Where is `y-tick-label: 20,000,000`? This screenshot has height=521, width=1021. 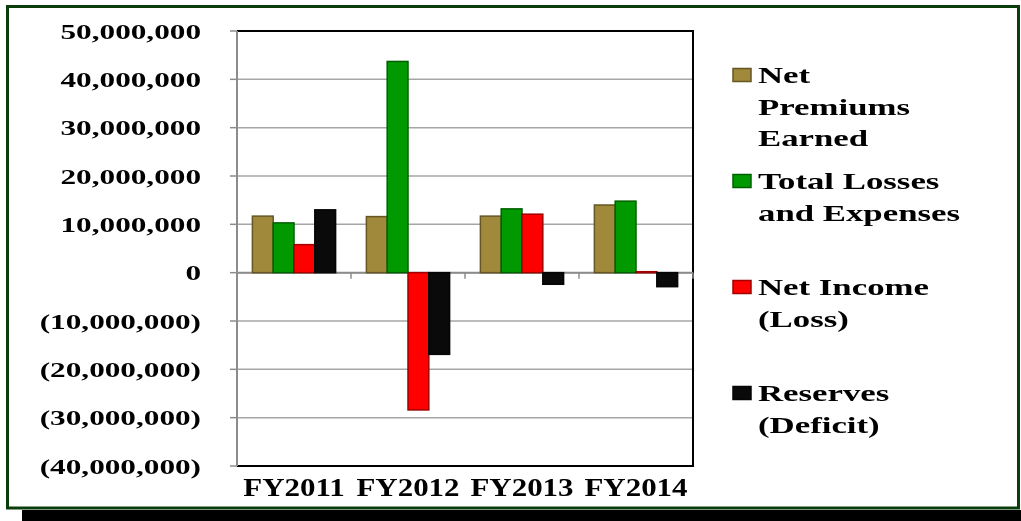 y-tick-label: 20,000,000 is located at coordinates (130, 176).